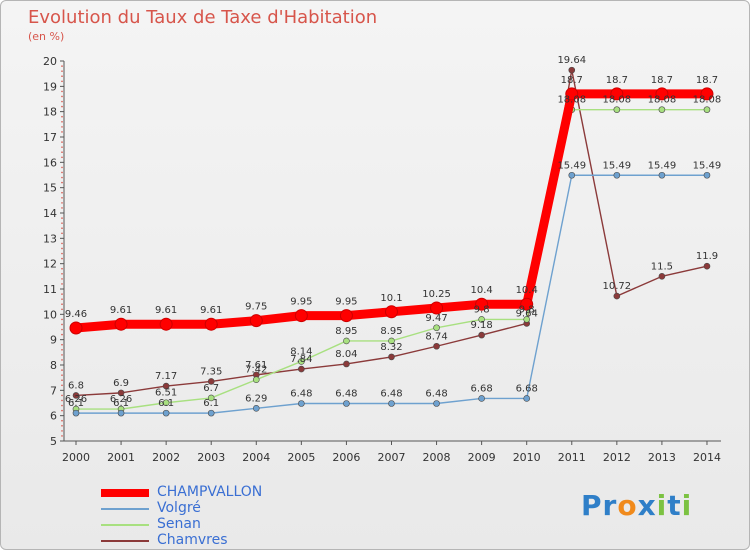  Describe the element at coordinates (617, 286) in the screenshot. I see `data-label: 10.72` at that location.